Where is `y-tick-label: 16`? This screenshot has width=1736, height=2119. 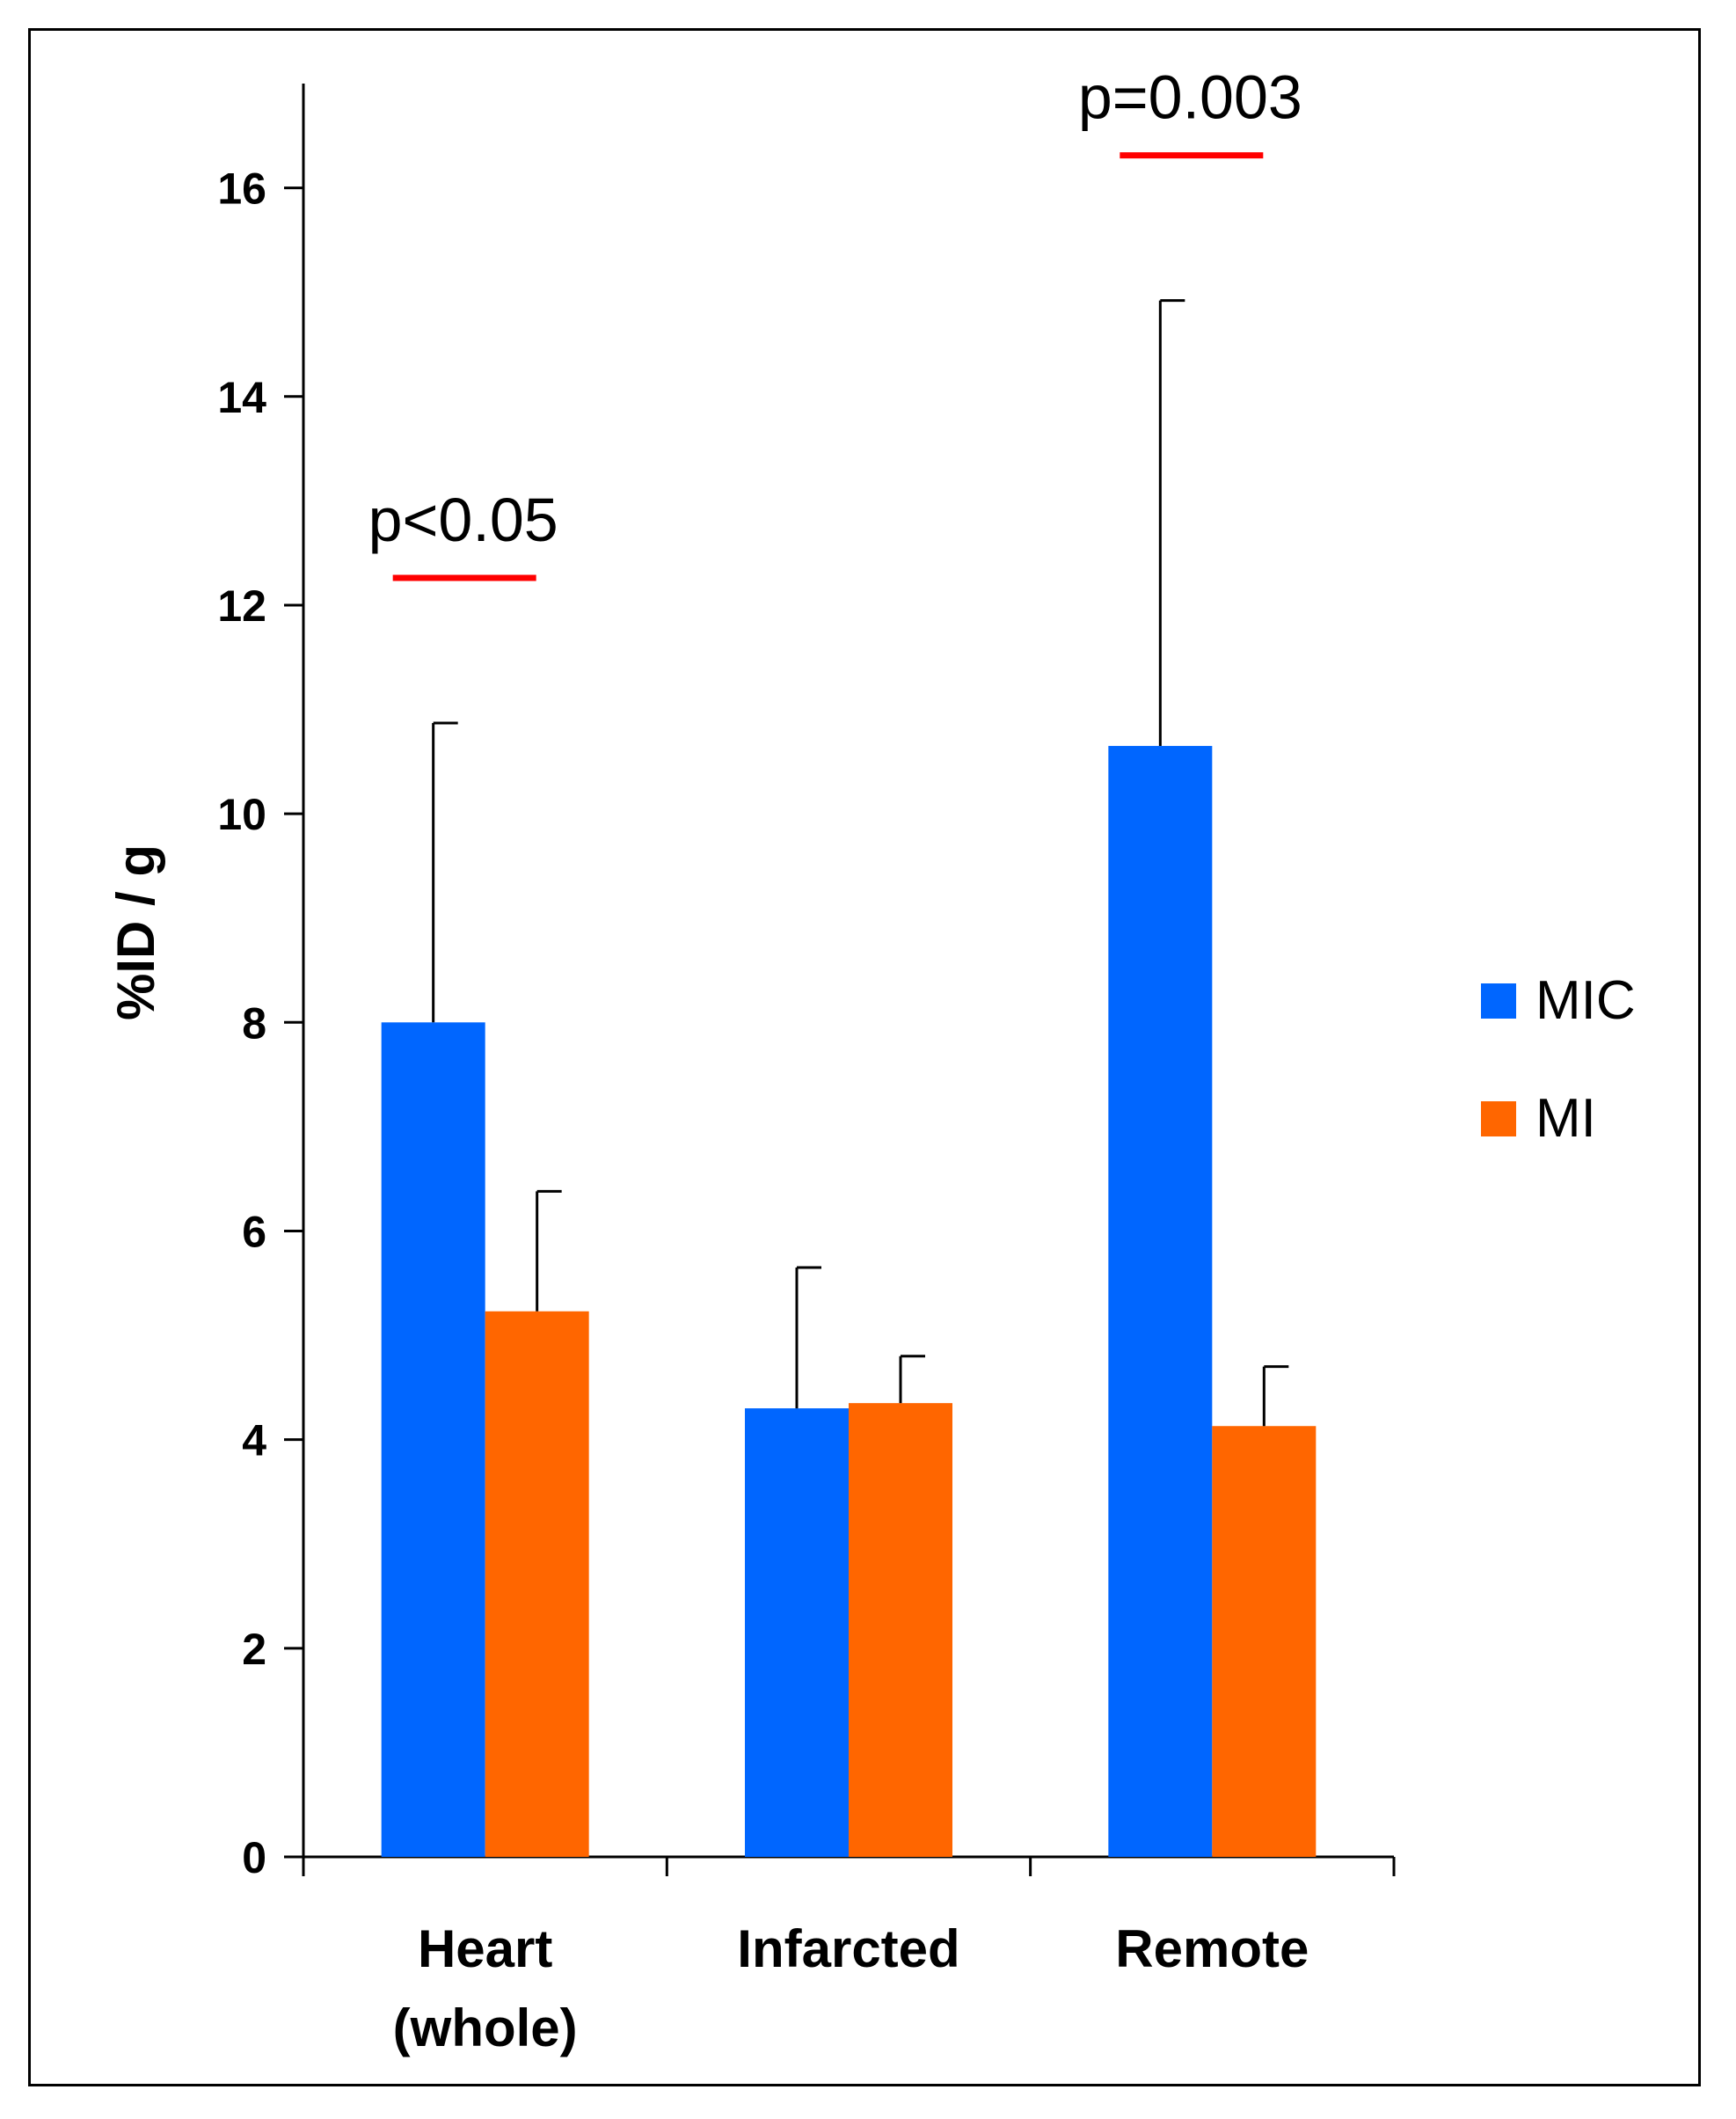 y-tick-label: 16 is located at coordinates (242, 189).